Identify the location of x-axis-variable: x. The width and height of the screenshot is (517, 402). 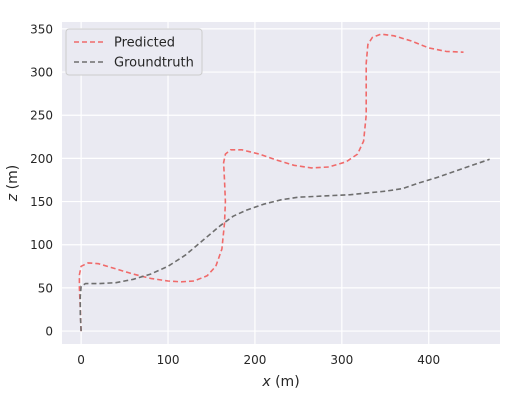
(266, 382).